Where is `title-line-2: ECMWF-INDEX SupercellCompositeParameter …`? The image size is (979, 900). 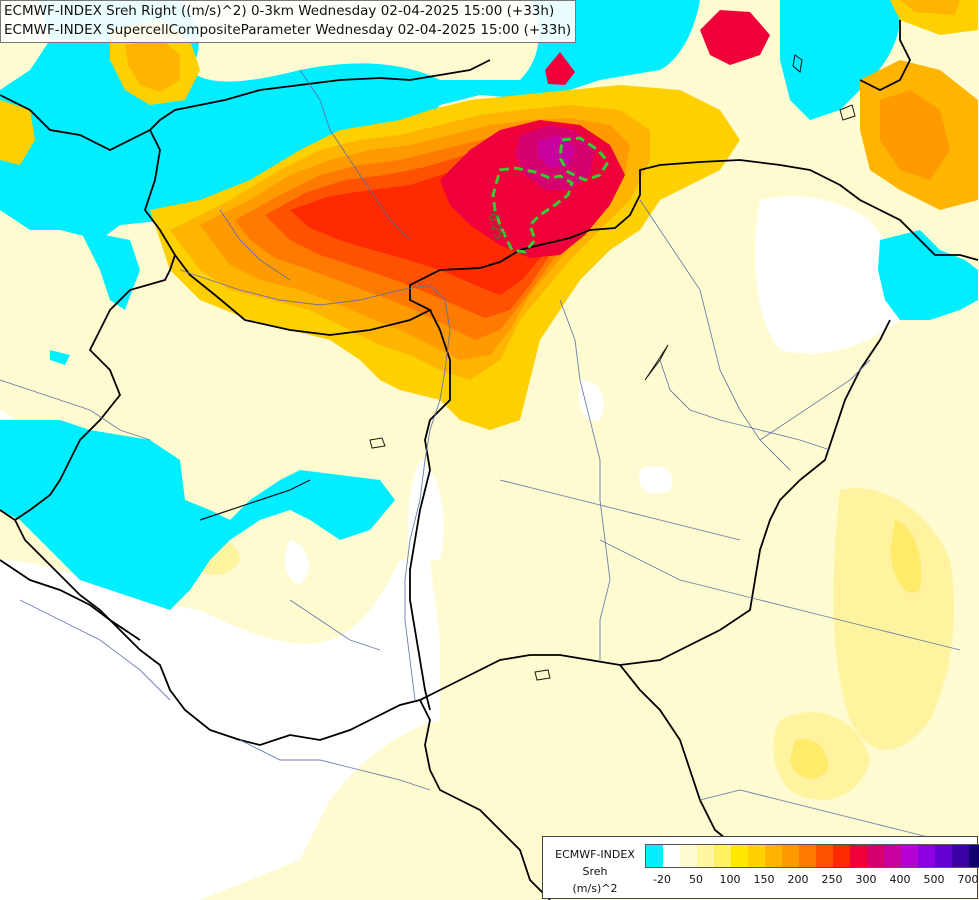 title-line-2: ECMWF-INDEX SupercellCompositeParameter … is located at coordinates (288, 30).